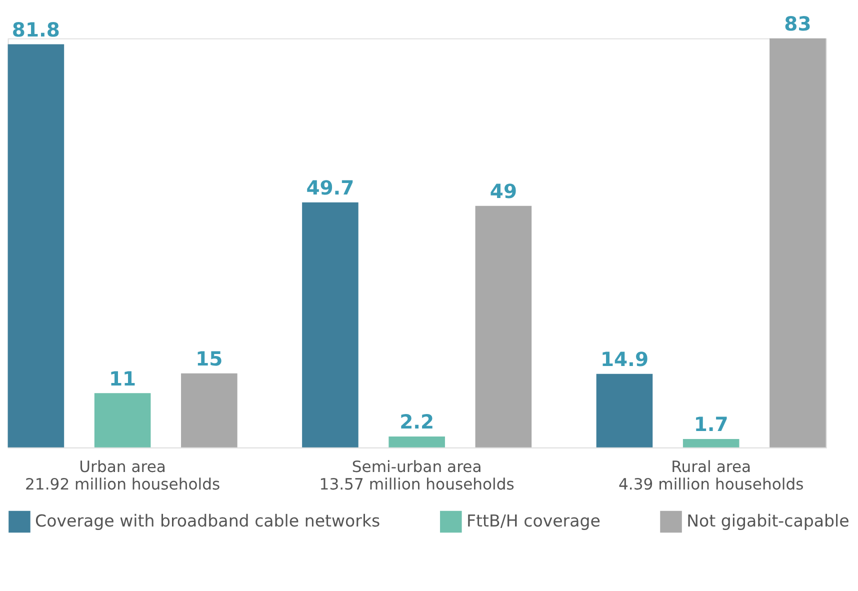 The height and width of the screenshot is (591, 858). What do you see at coordinates (330, 188) in the screenshot?
I see `data-label: 49.7` at bounding box center [330, 188].